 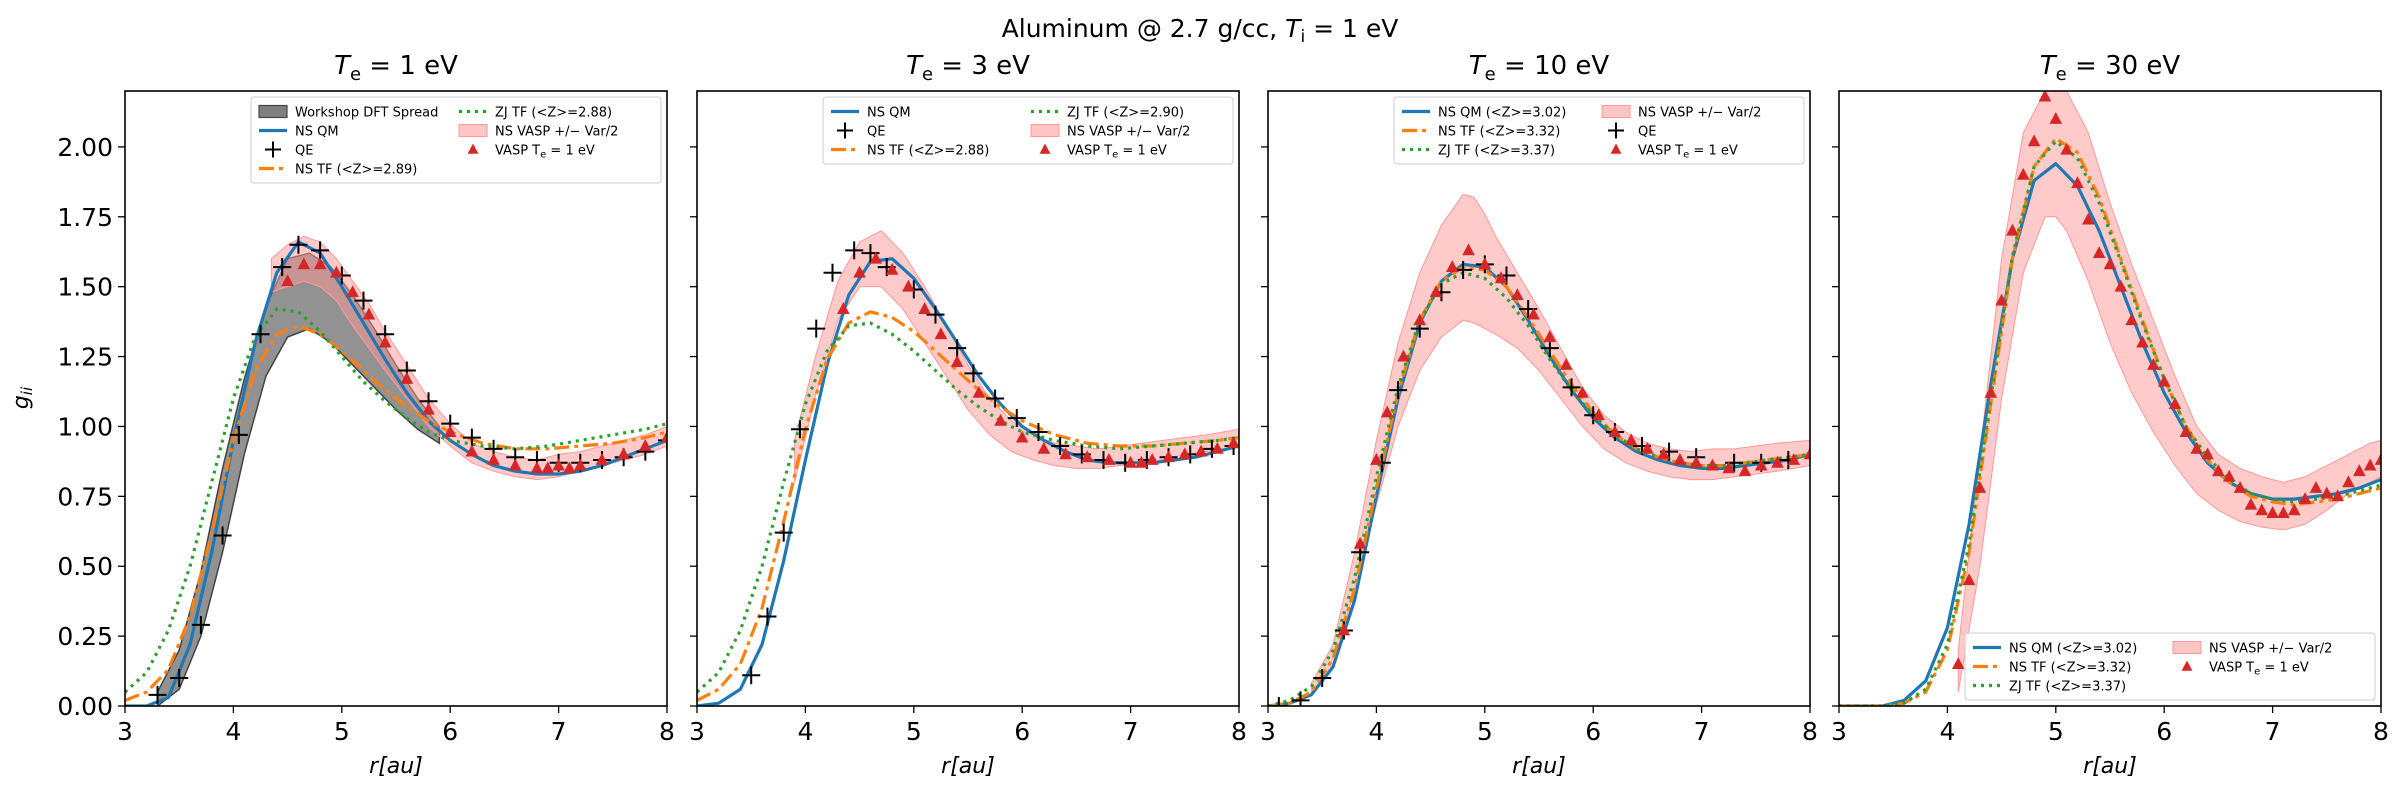 I want to click on ns-tf-line, so click(x=1539, y=485).